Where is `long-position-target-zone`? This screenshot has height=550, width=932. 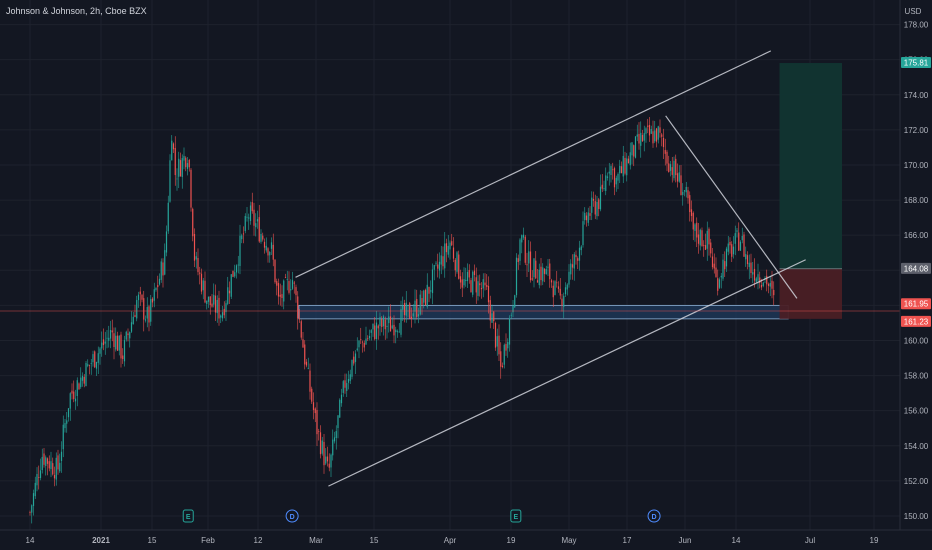 long-position-target-zone is located at coordinates (810, 166).